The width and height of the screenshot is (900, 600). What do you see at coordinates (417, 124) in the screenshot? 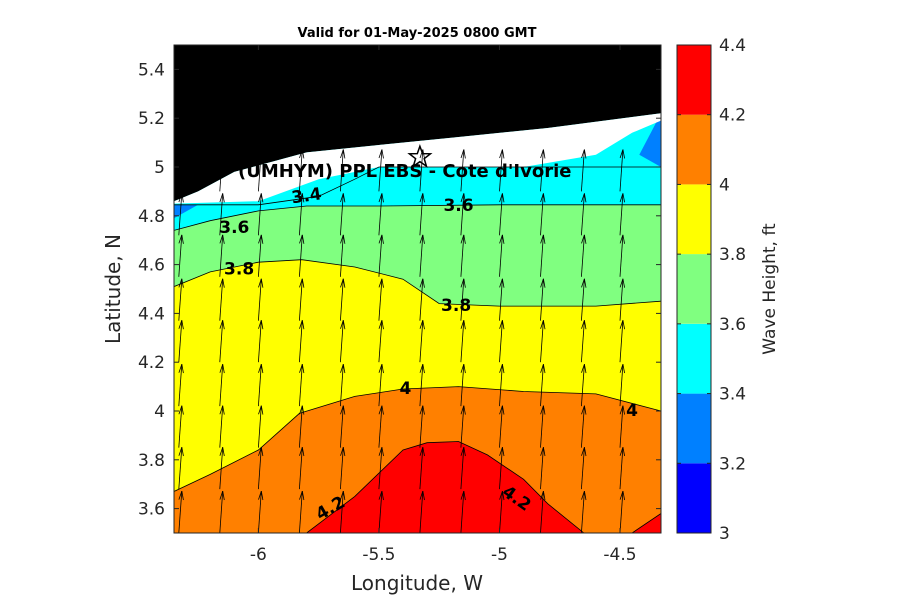
I see `land-mask` at bounding box center [417, 124].